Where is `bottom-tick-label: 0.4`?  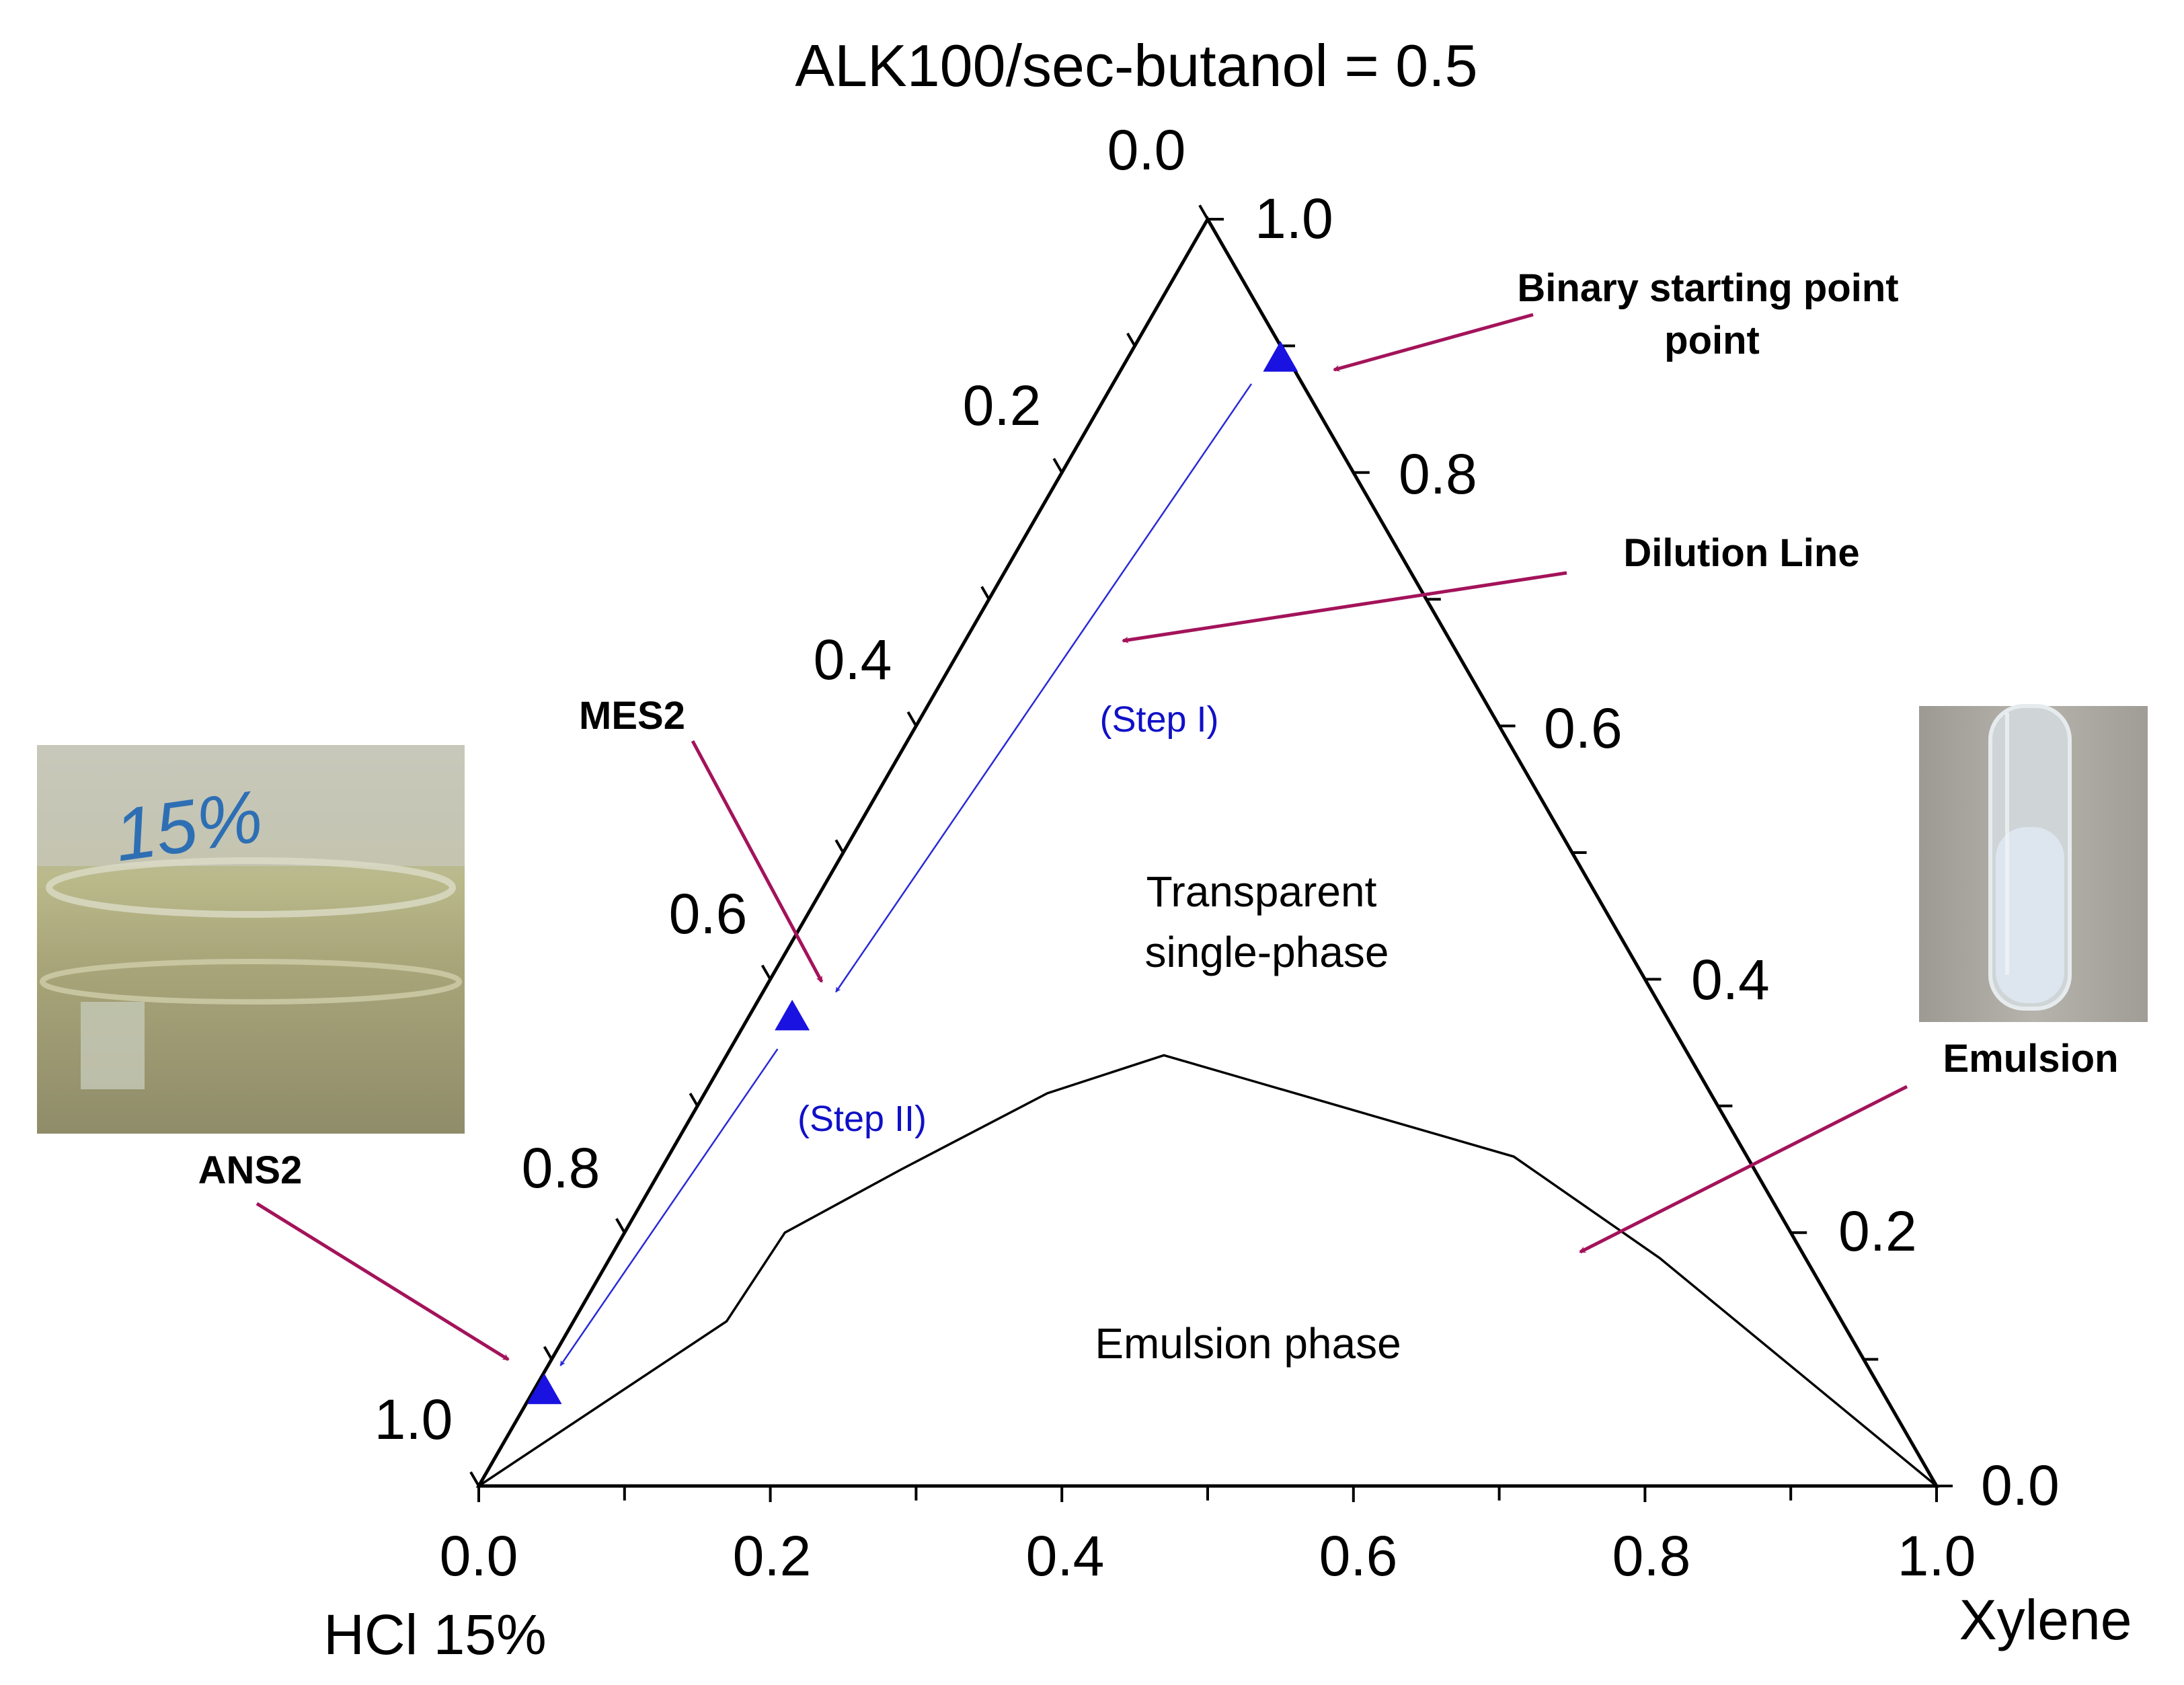 bottom-tick-label: 0.4 is located at coordinates (1065, 1556).